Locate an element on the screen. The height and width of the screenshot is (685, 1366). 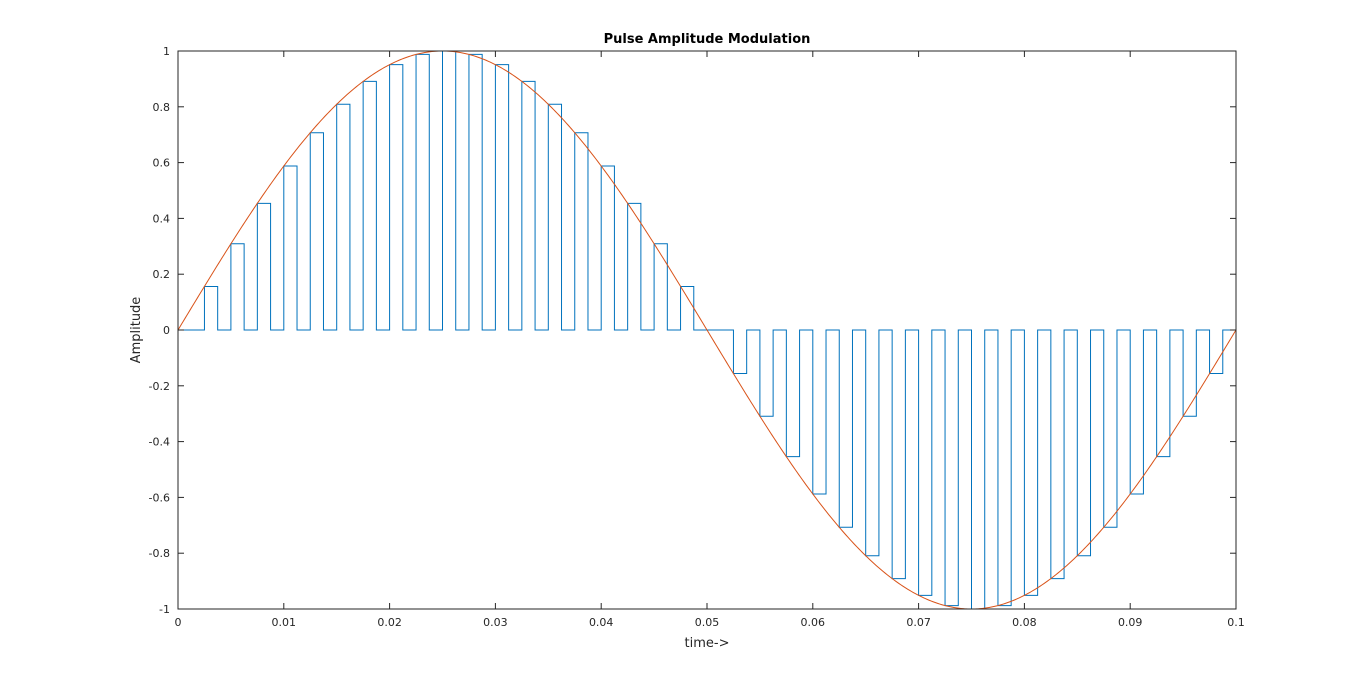
x-axis-title: time-> is located at coordinates (707, 643).